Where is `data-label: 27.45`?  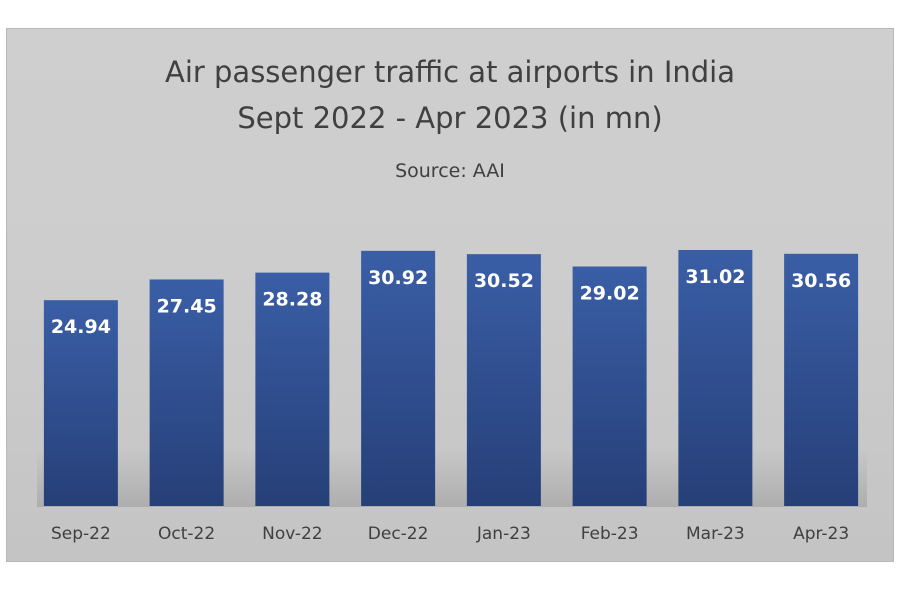
data-label: 27.45 is located at coordinates (187, 306).